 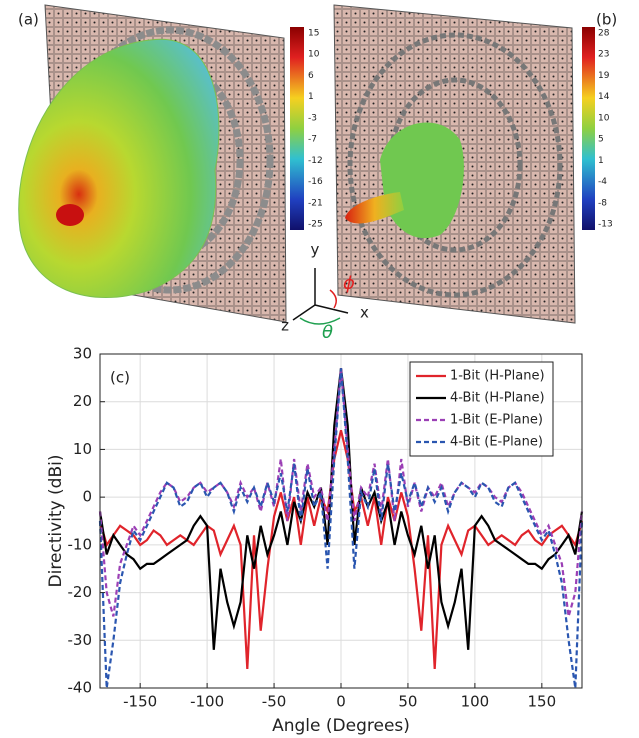 What do you see at coordinates (588, 128) in the screenshot?
I see `colorbar-b` at bounding box center [588, 128].